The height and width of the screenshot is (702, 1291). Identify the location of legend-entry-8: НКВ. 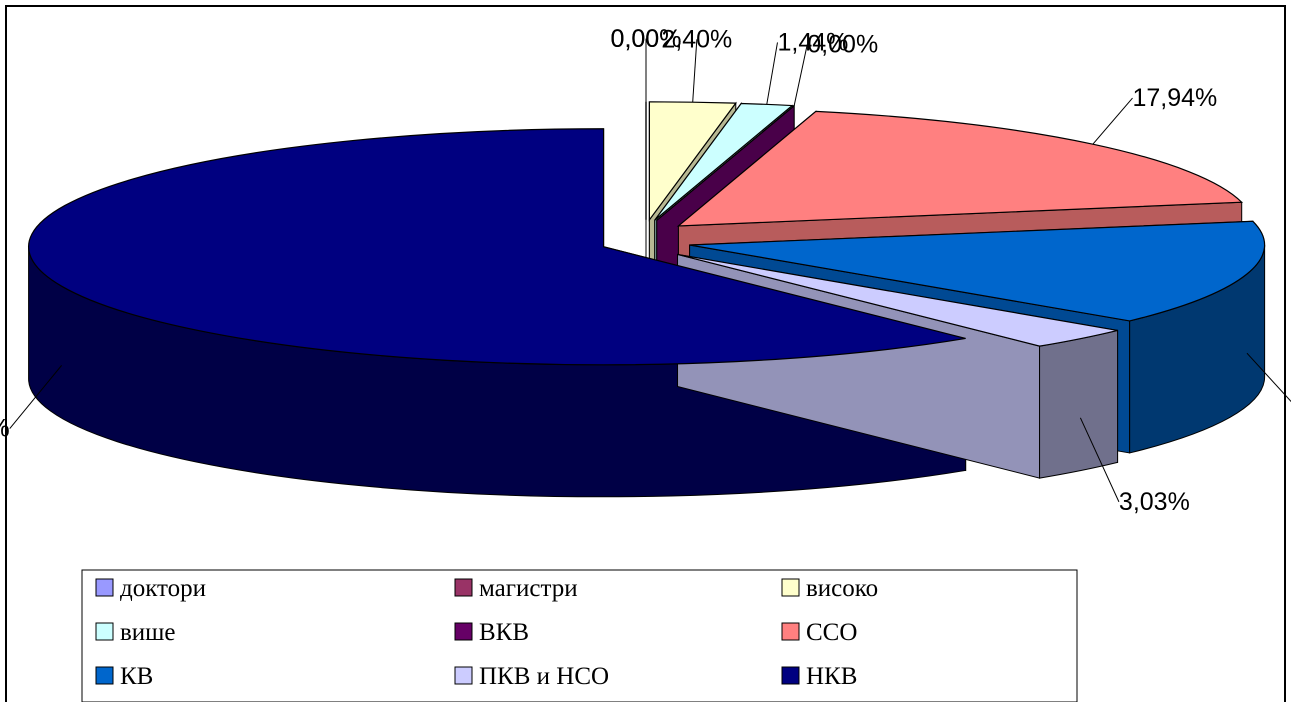
(831, 676).